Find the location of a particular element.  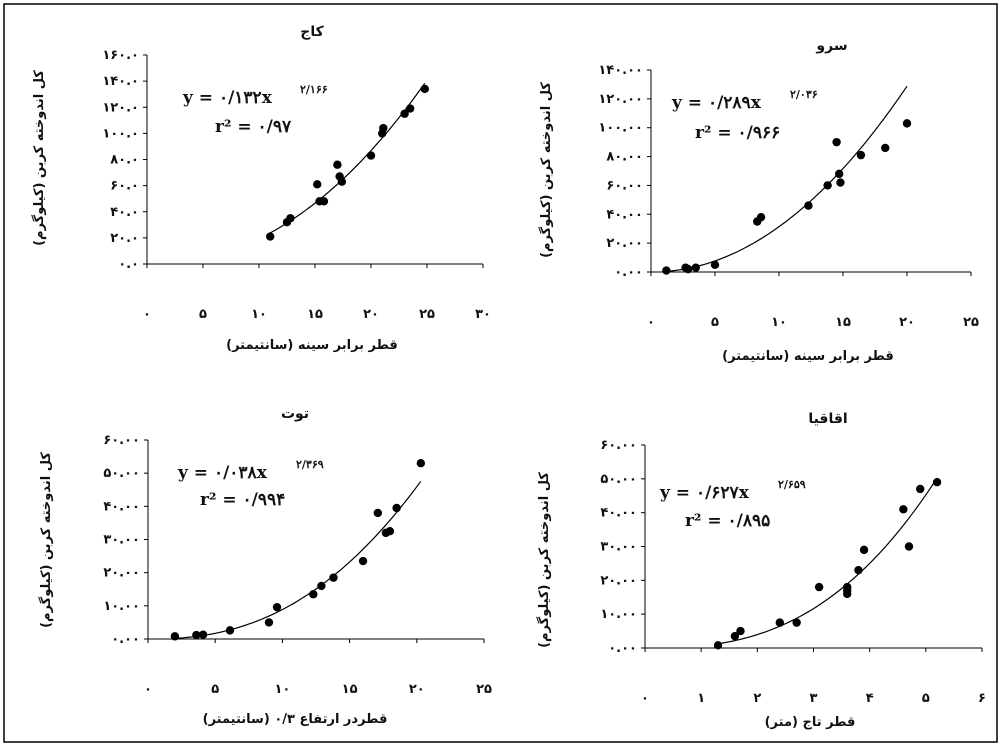

trend-equation: y = ۰/۰۳۸x ۲/۳۶۹ r² = ۰/۹۹۴ is located at coordinates (250, 484).